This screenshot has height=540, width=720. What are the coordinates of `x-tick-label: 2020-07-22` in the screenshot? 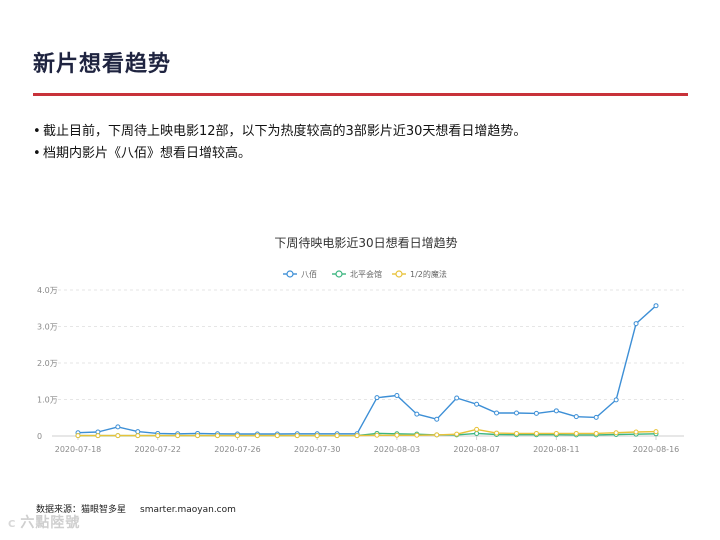 It's located at (157, 449).